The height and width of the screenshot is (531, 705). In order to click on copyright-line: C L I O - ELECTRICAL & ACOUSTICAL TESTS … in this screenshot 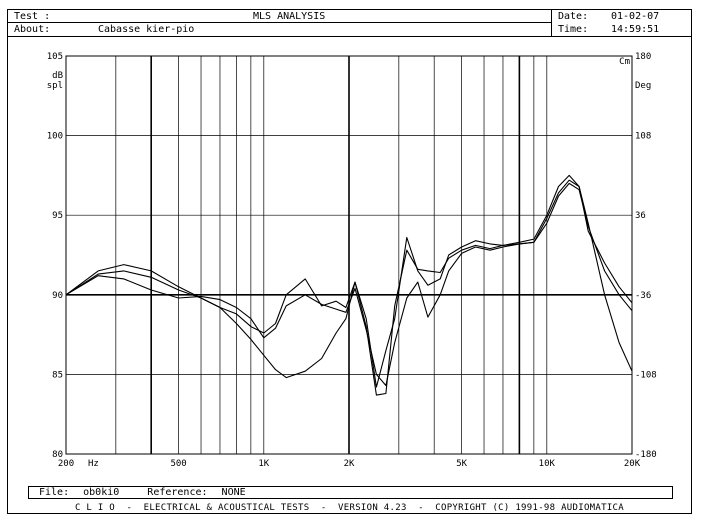, I will do `click(349, 508)`.